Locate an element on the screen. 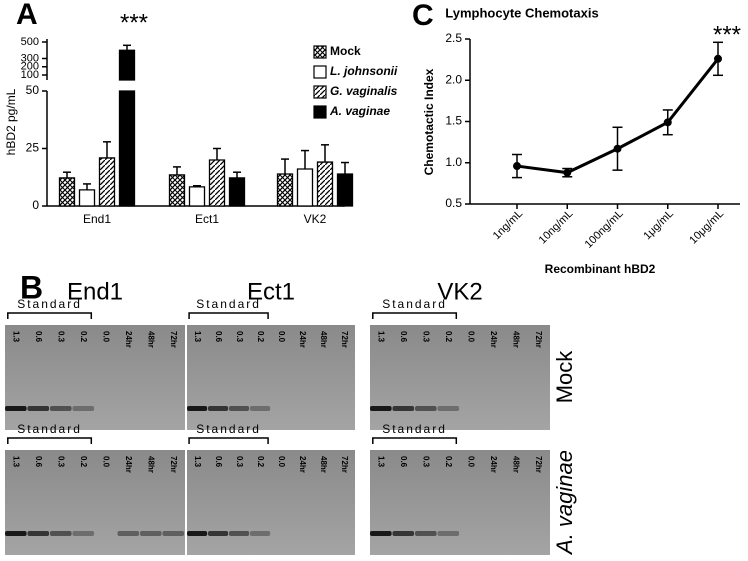  legend-label: Mock is located at coordinates (345, 51).